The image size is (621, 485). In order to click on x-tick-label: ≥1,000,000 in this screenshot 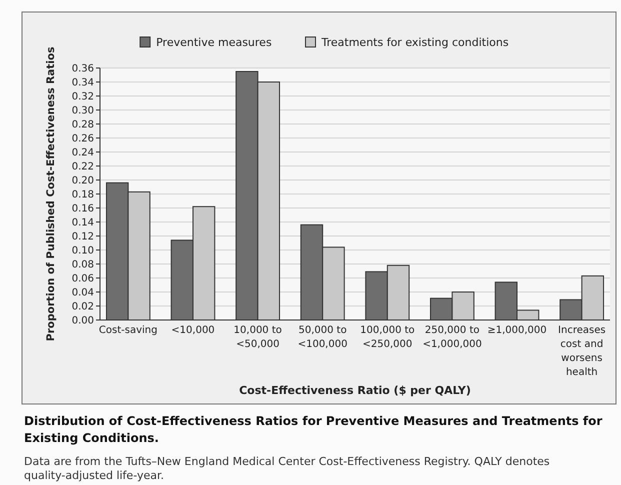, I will do `click(517, 330)`.